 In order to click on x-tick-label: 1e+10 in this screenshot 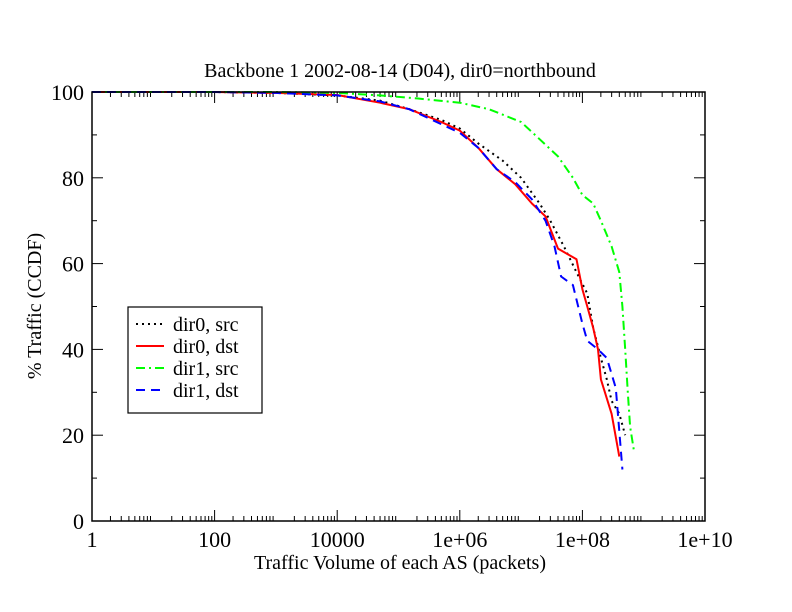, I will do `click(704, 539)`.